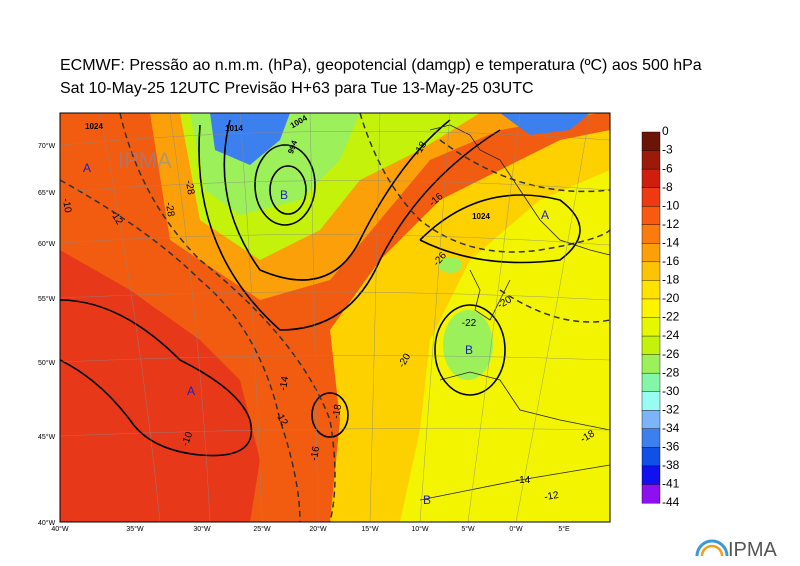 Image resolution: width=800 pixels, height=566 pixels. I want to click on lon-label: 25°W, so click(262, 529).